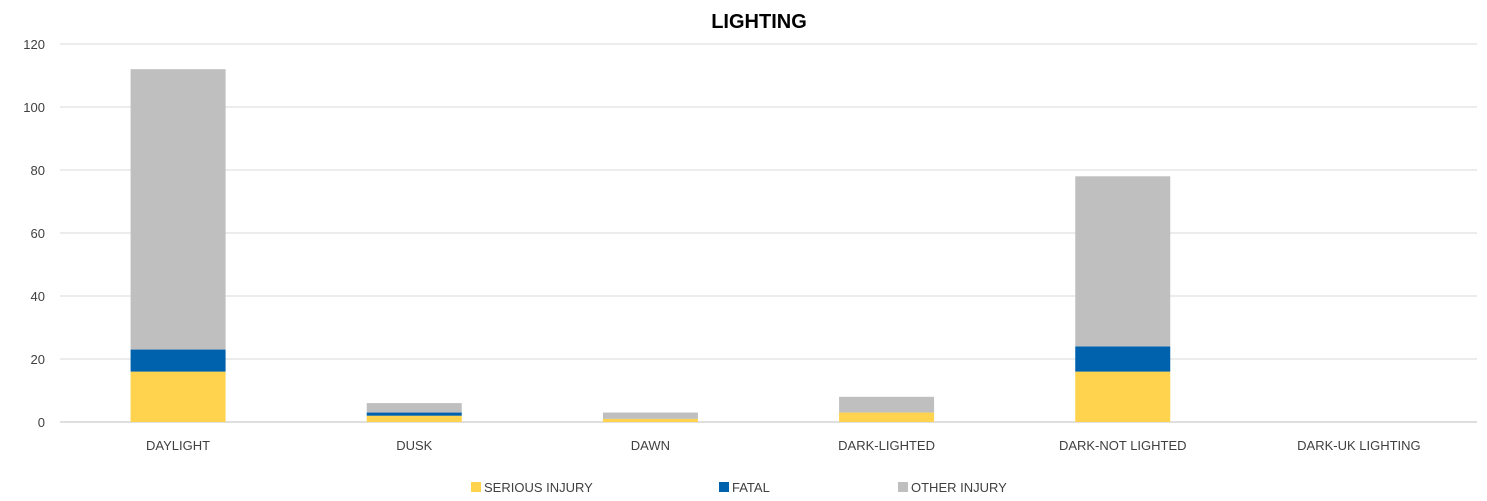 The height and width of the screenshot is (501, 1487). What do you see at coordinates (38, 296) in the screenshot?
I see `y-tick-label: 40` at bounding box center [38, 296].